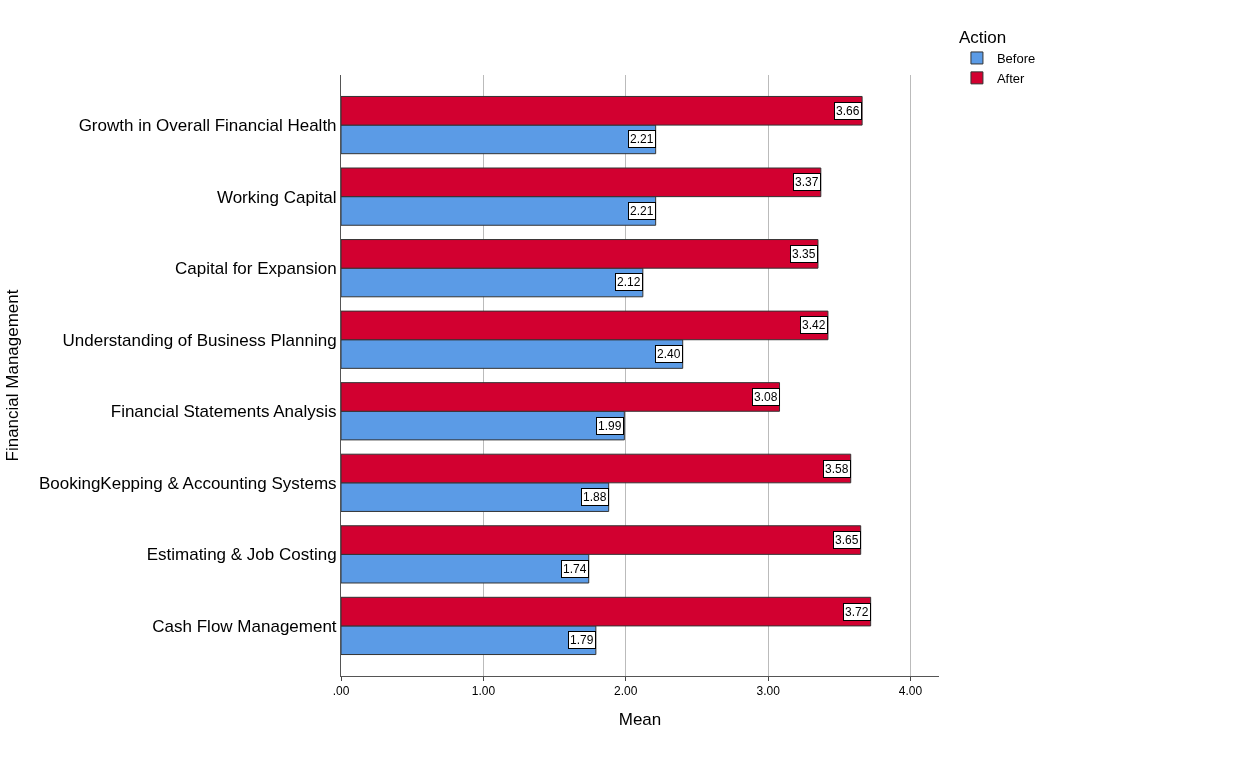 The height and width of the screenshot is (771, 1239). I want to click on x-tick-label: 3.00, so click(768, 691).